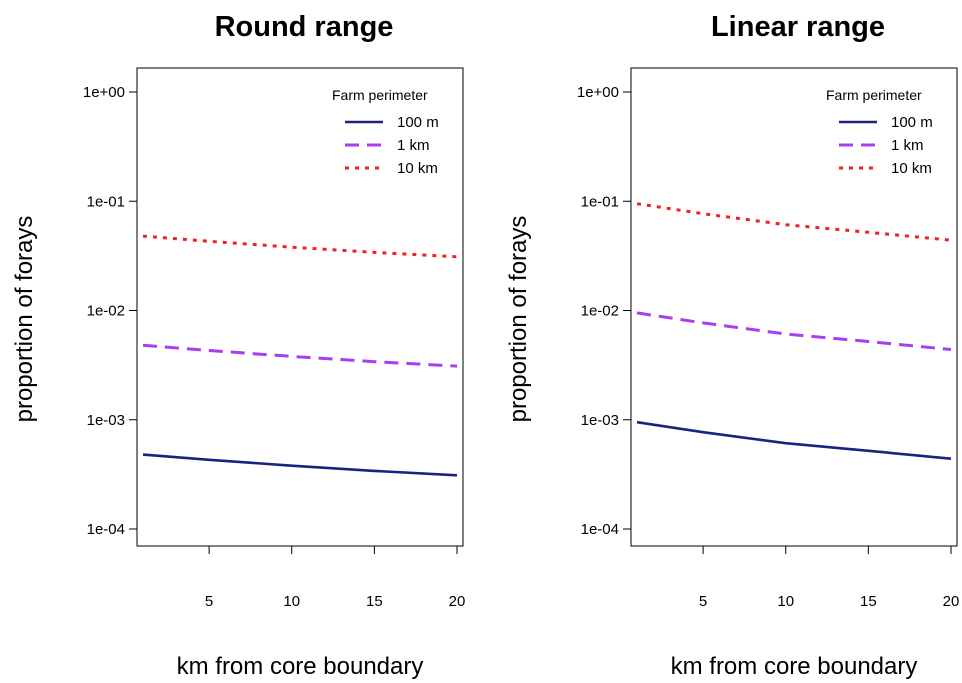 This screenshot has height=683, width=962. What do you see at coordinates (304, 27) in the screenshot?
I see `chart-title: Round range` at bounding box center [304, 27].